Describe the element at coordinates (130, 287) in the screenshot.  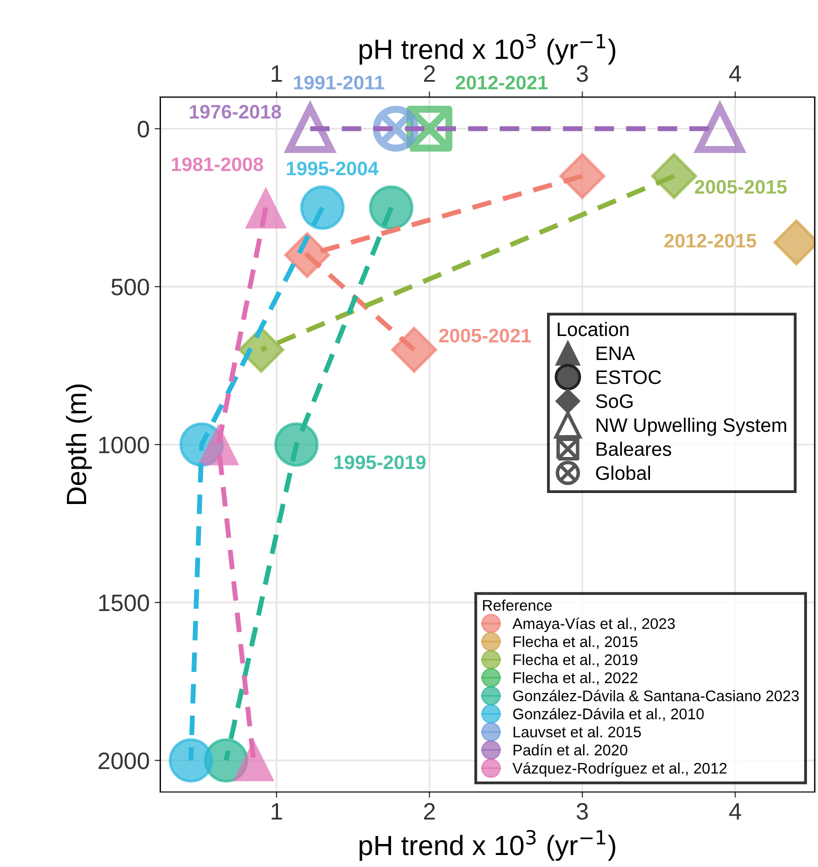
I see `y-tick-label: 500` at that location.